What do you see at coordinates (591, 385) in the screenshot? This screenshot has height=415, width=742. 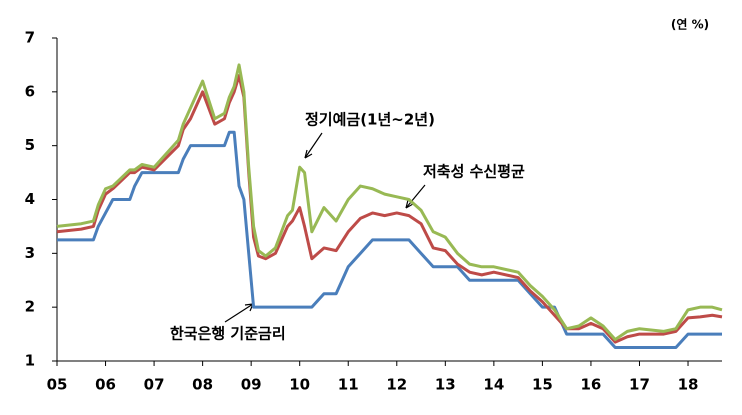 I see `x-tick-label: 16` at bounding box center [591, 385].